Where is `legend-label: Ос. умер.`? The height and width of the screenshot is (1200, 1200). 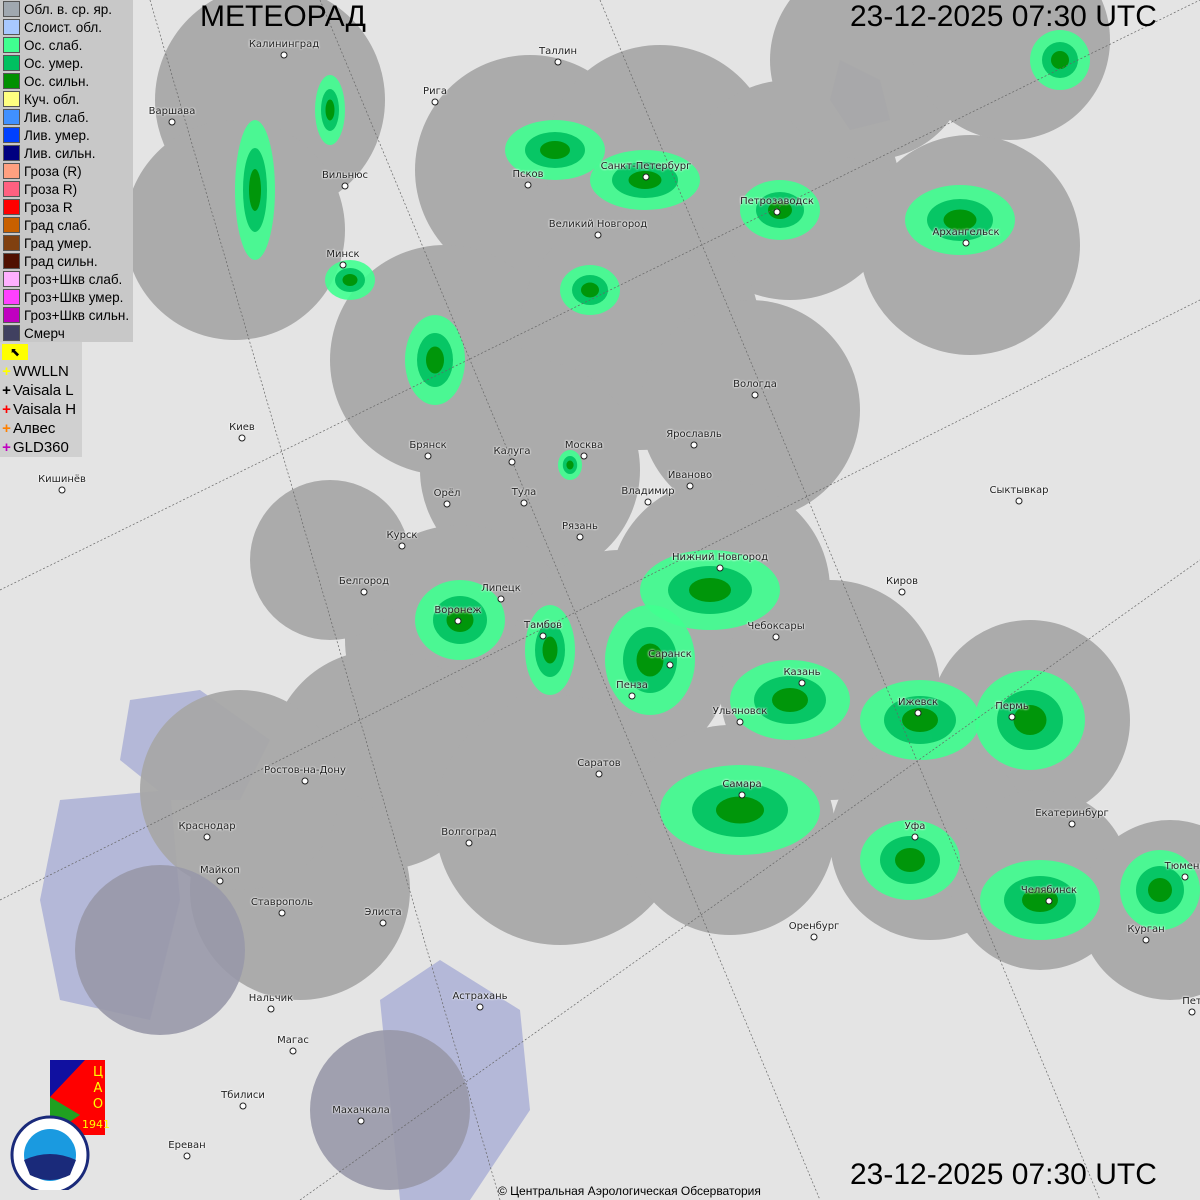
legend-label: Ос. умер. is located at coordinates (54, 63).